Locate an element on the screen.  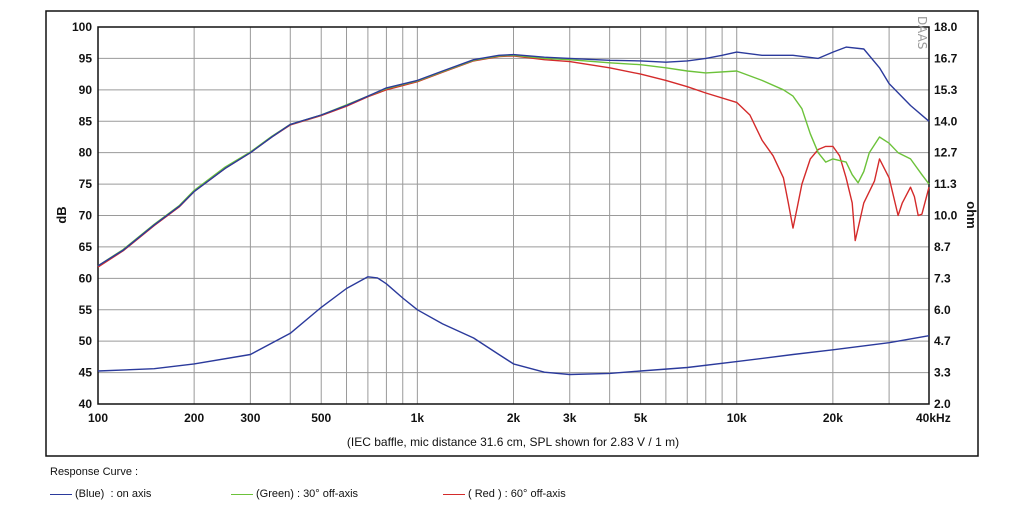
y-tick-right: 3.3 is located at coordinates (942, 373).